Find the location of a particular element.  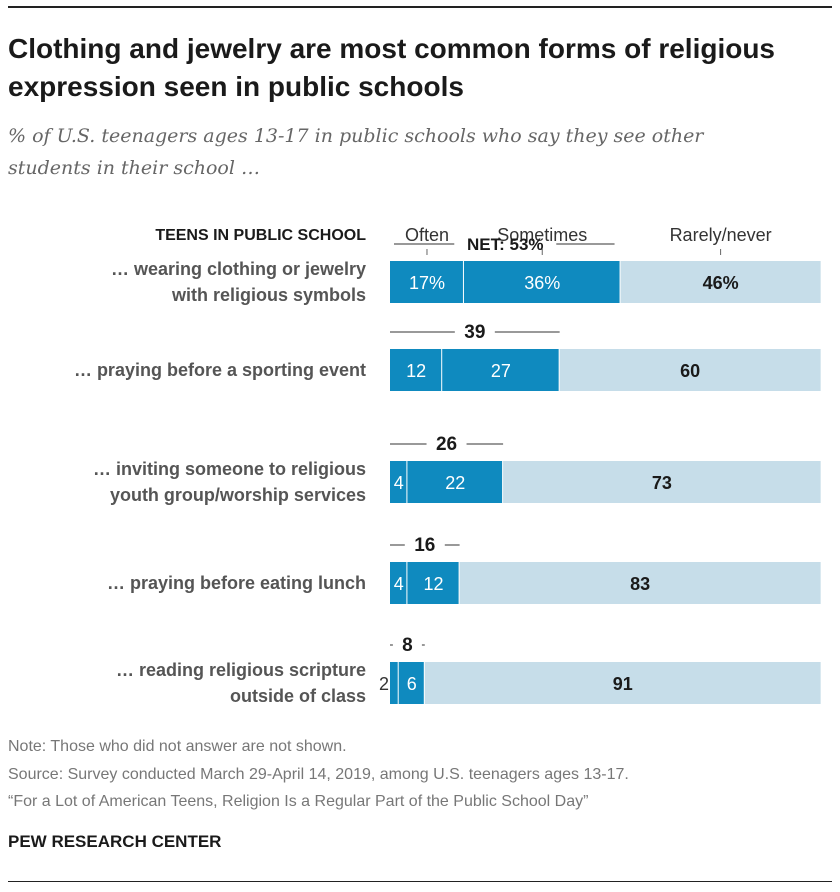

bar-rarely-never-label: 73 is located at coordinates (662, 483).